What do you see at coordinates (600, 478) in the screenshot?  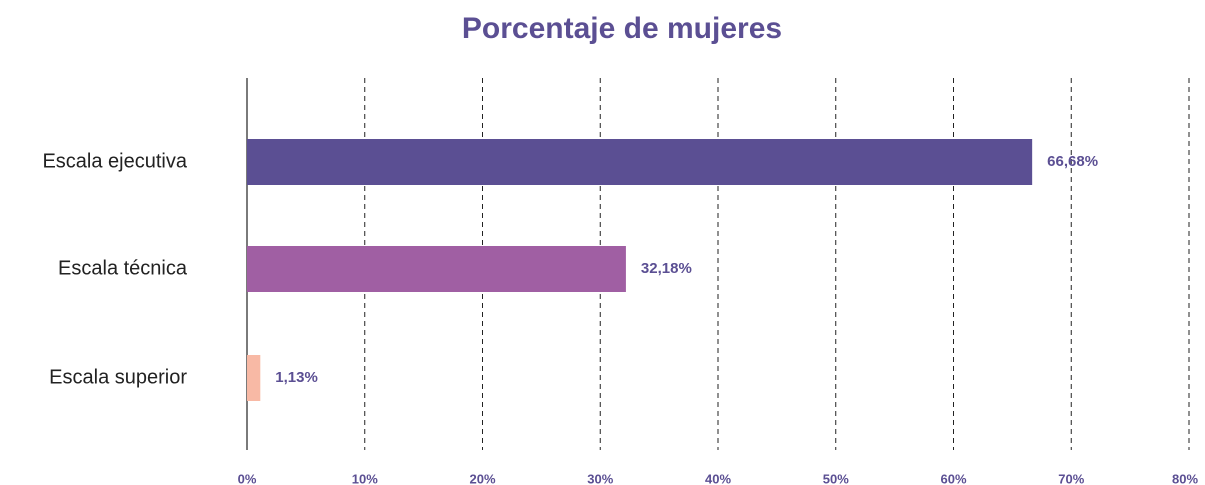 I see `x-tick-label: 30%` at bounding box center [600, 478].